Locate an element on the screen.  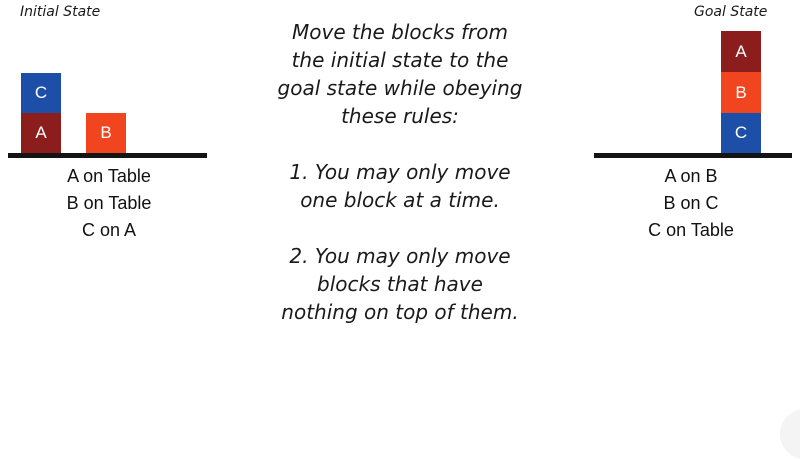
goal-block-a: A is located at coordinates (741, 51).